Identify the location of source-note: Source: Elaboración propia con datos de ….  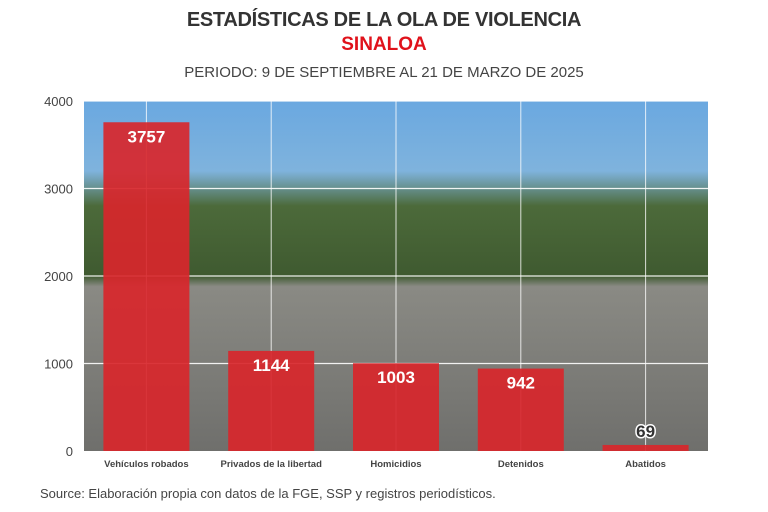
(268, 493).